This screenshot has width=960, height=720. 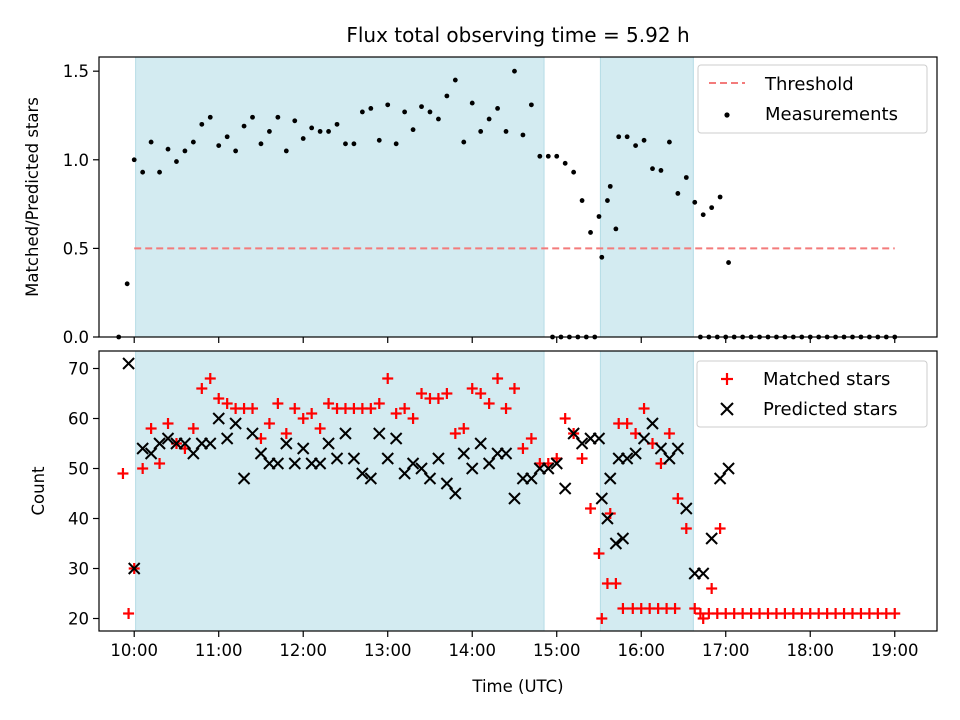 I want to click on y-tick-label: 60, so click(x=78, y=419).